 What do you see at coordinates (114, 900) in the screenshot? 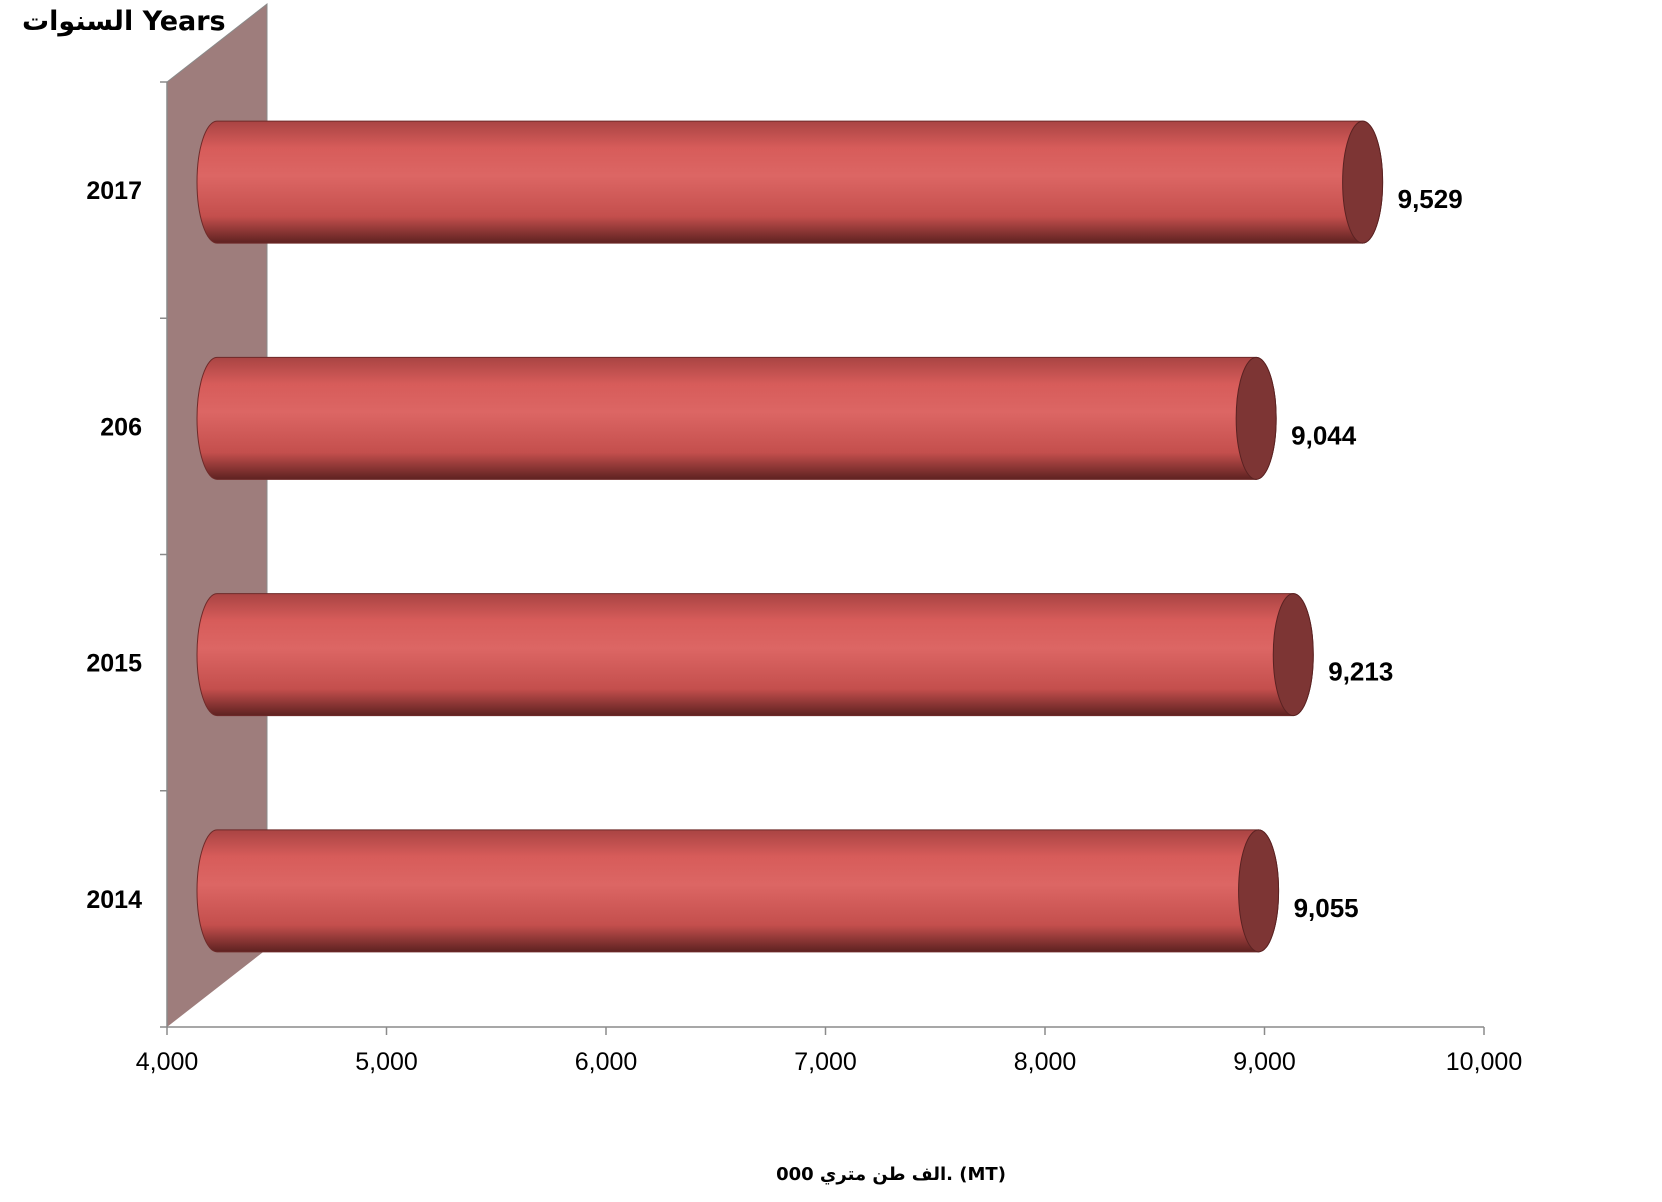
I see `category-label: 2014` at bounding box center [114, 900].